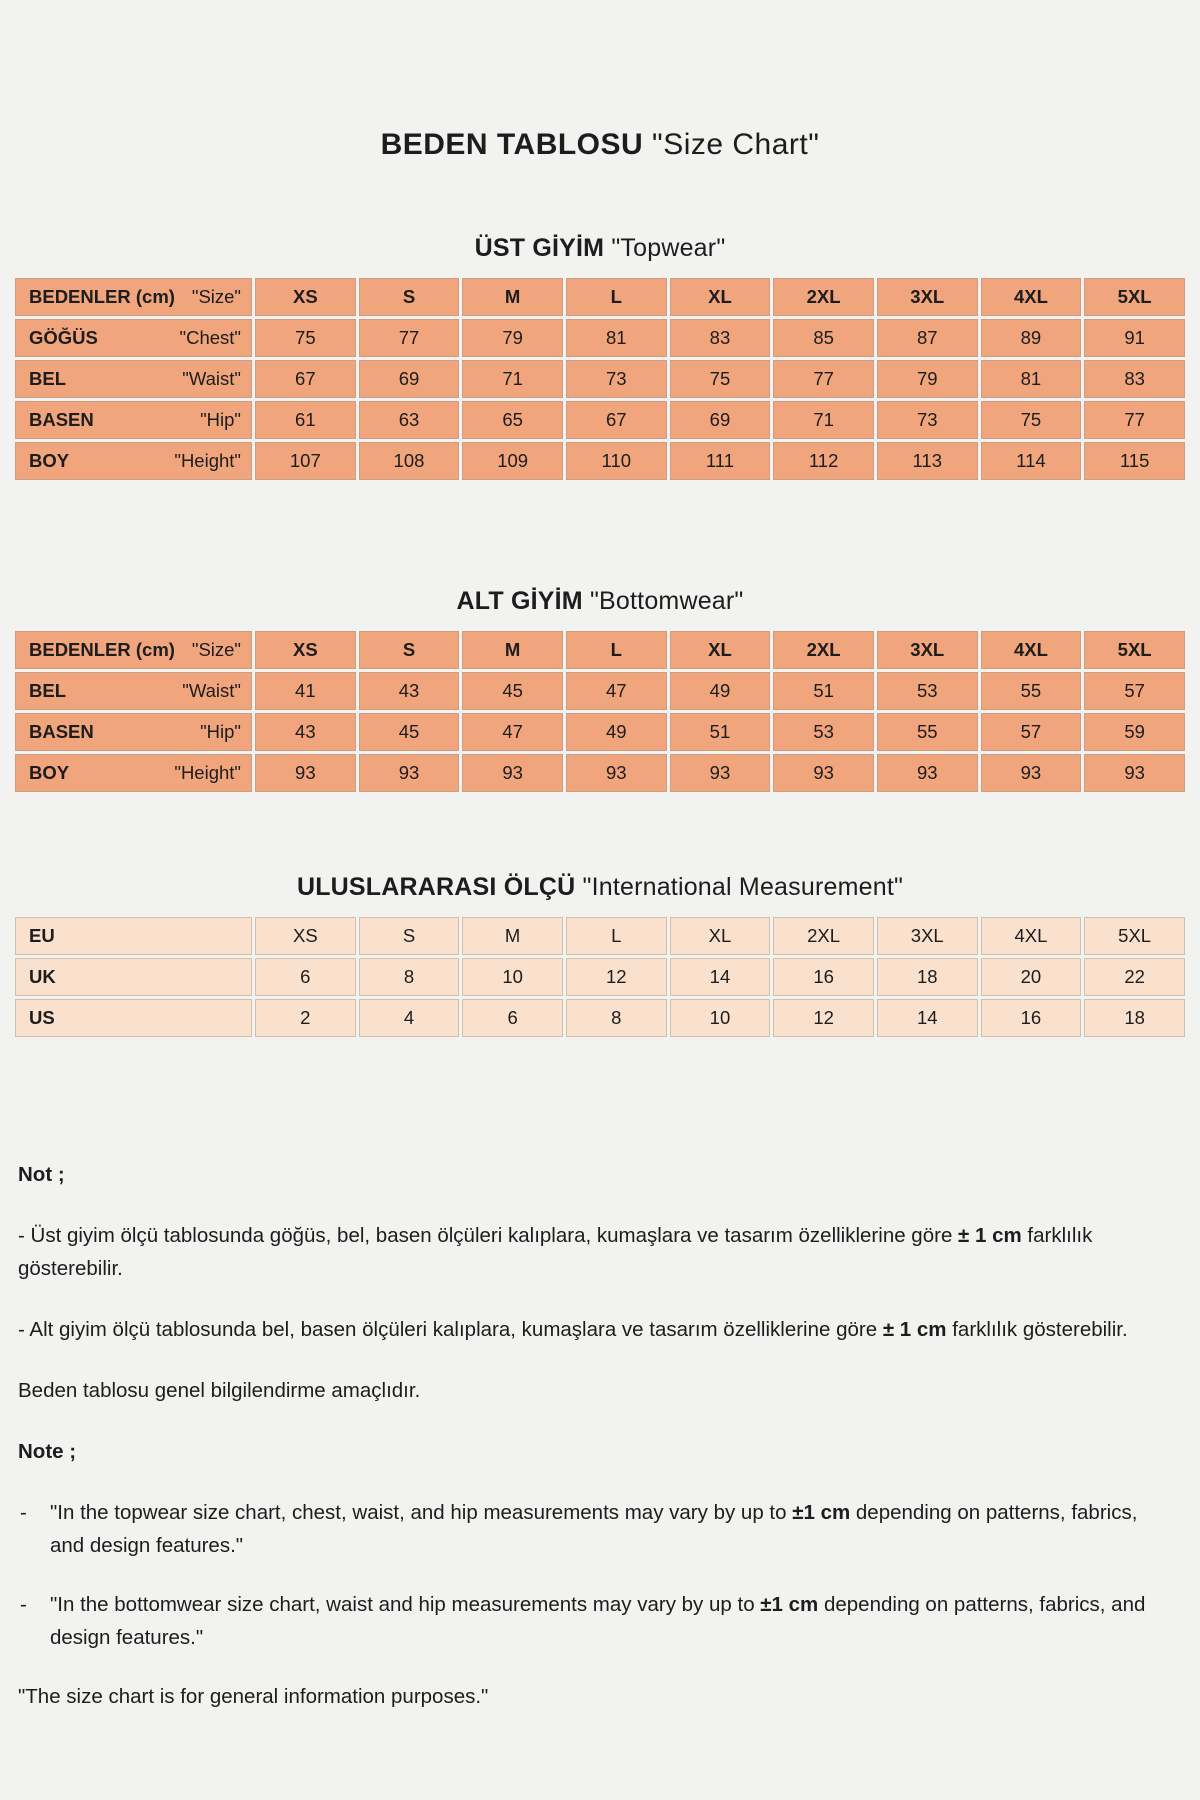  Describe the element at coordinates (616, 461) in the screenshot. I see `value-cell: 110` at that location.